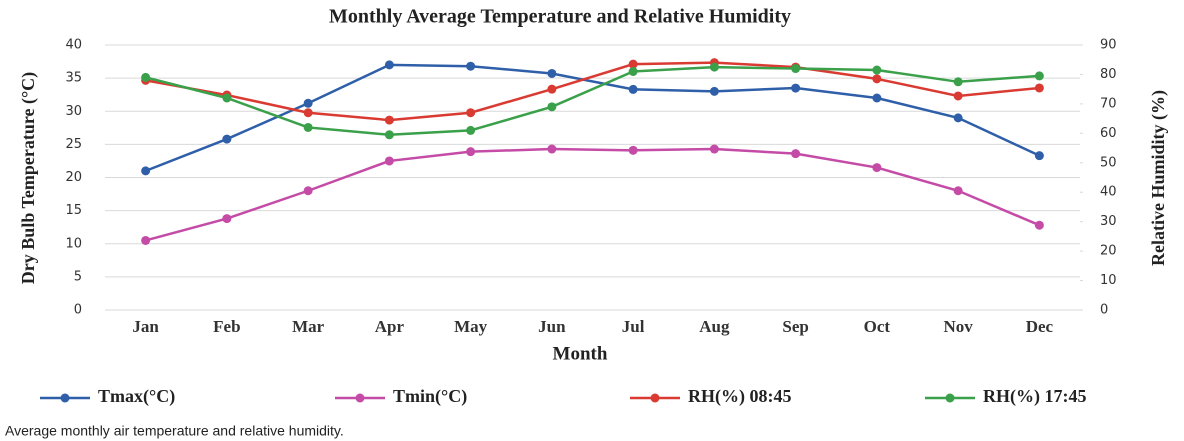 The height and width of the screenshot is (441, 1184). I want to click on y2-tick-label: 30, so click(1108, 221).